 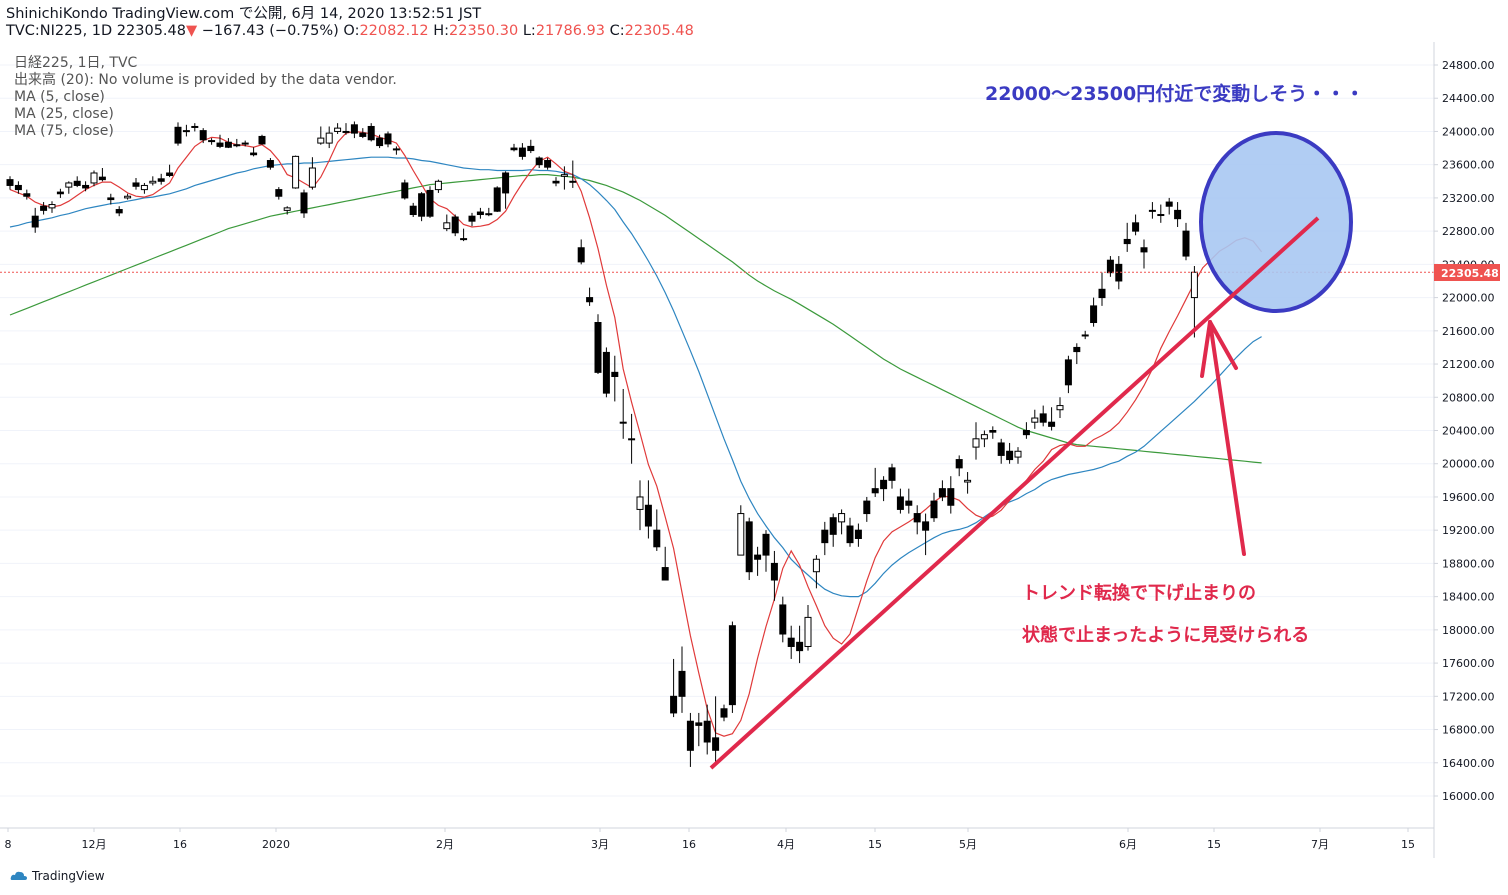 What do you see at coordinates (1470, 273) in the screenshot?
I see `last-price-value: 22305.48` at bounding box center [1470, 273].